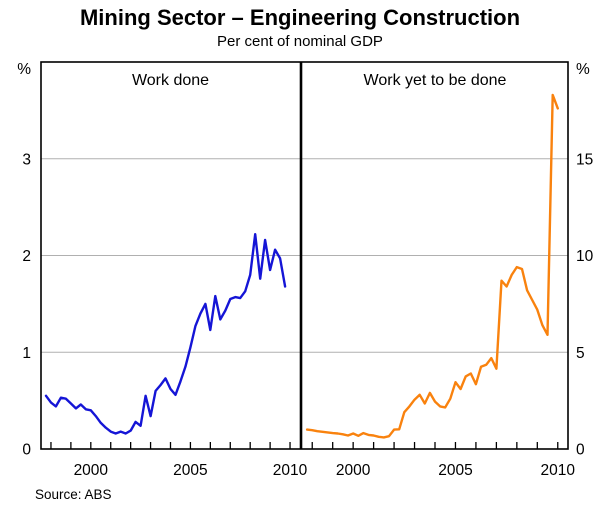 The height and width of the screenshot is (514, 600). I want to click on y-axis-label-right: 10, so click(585, 256).